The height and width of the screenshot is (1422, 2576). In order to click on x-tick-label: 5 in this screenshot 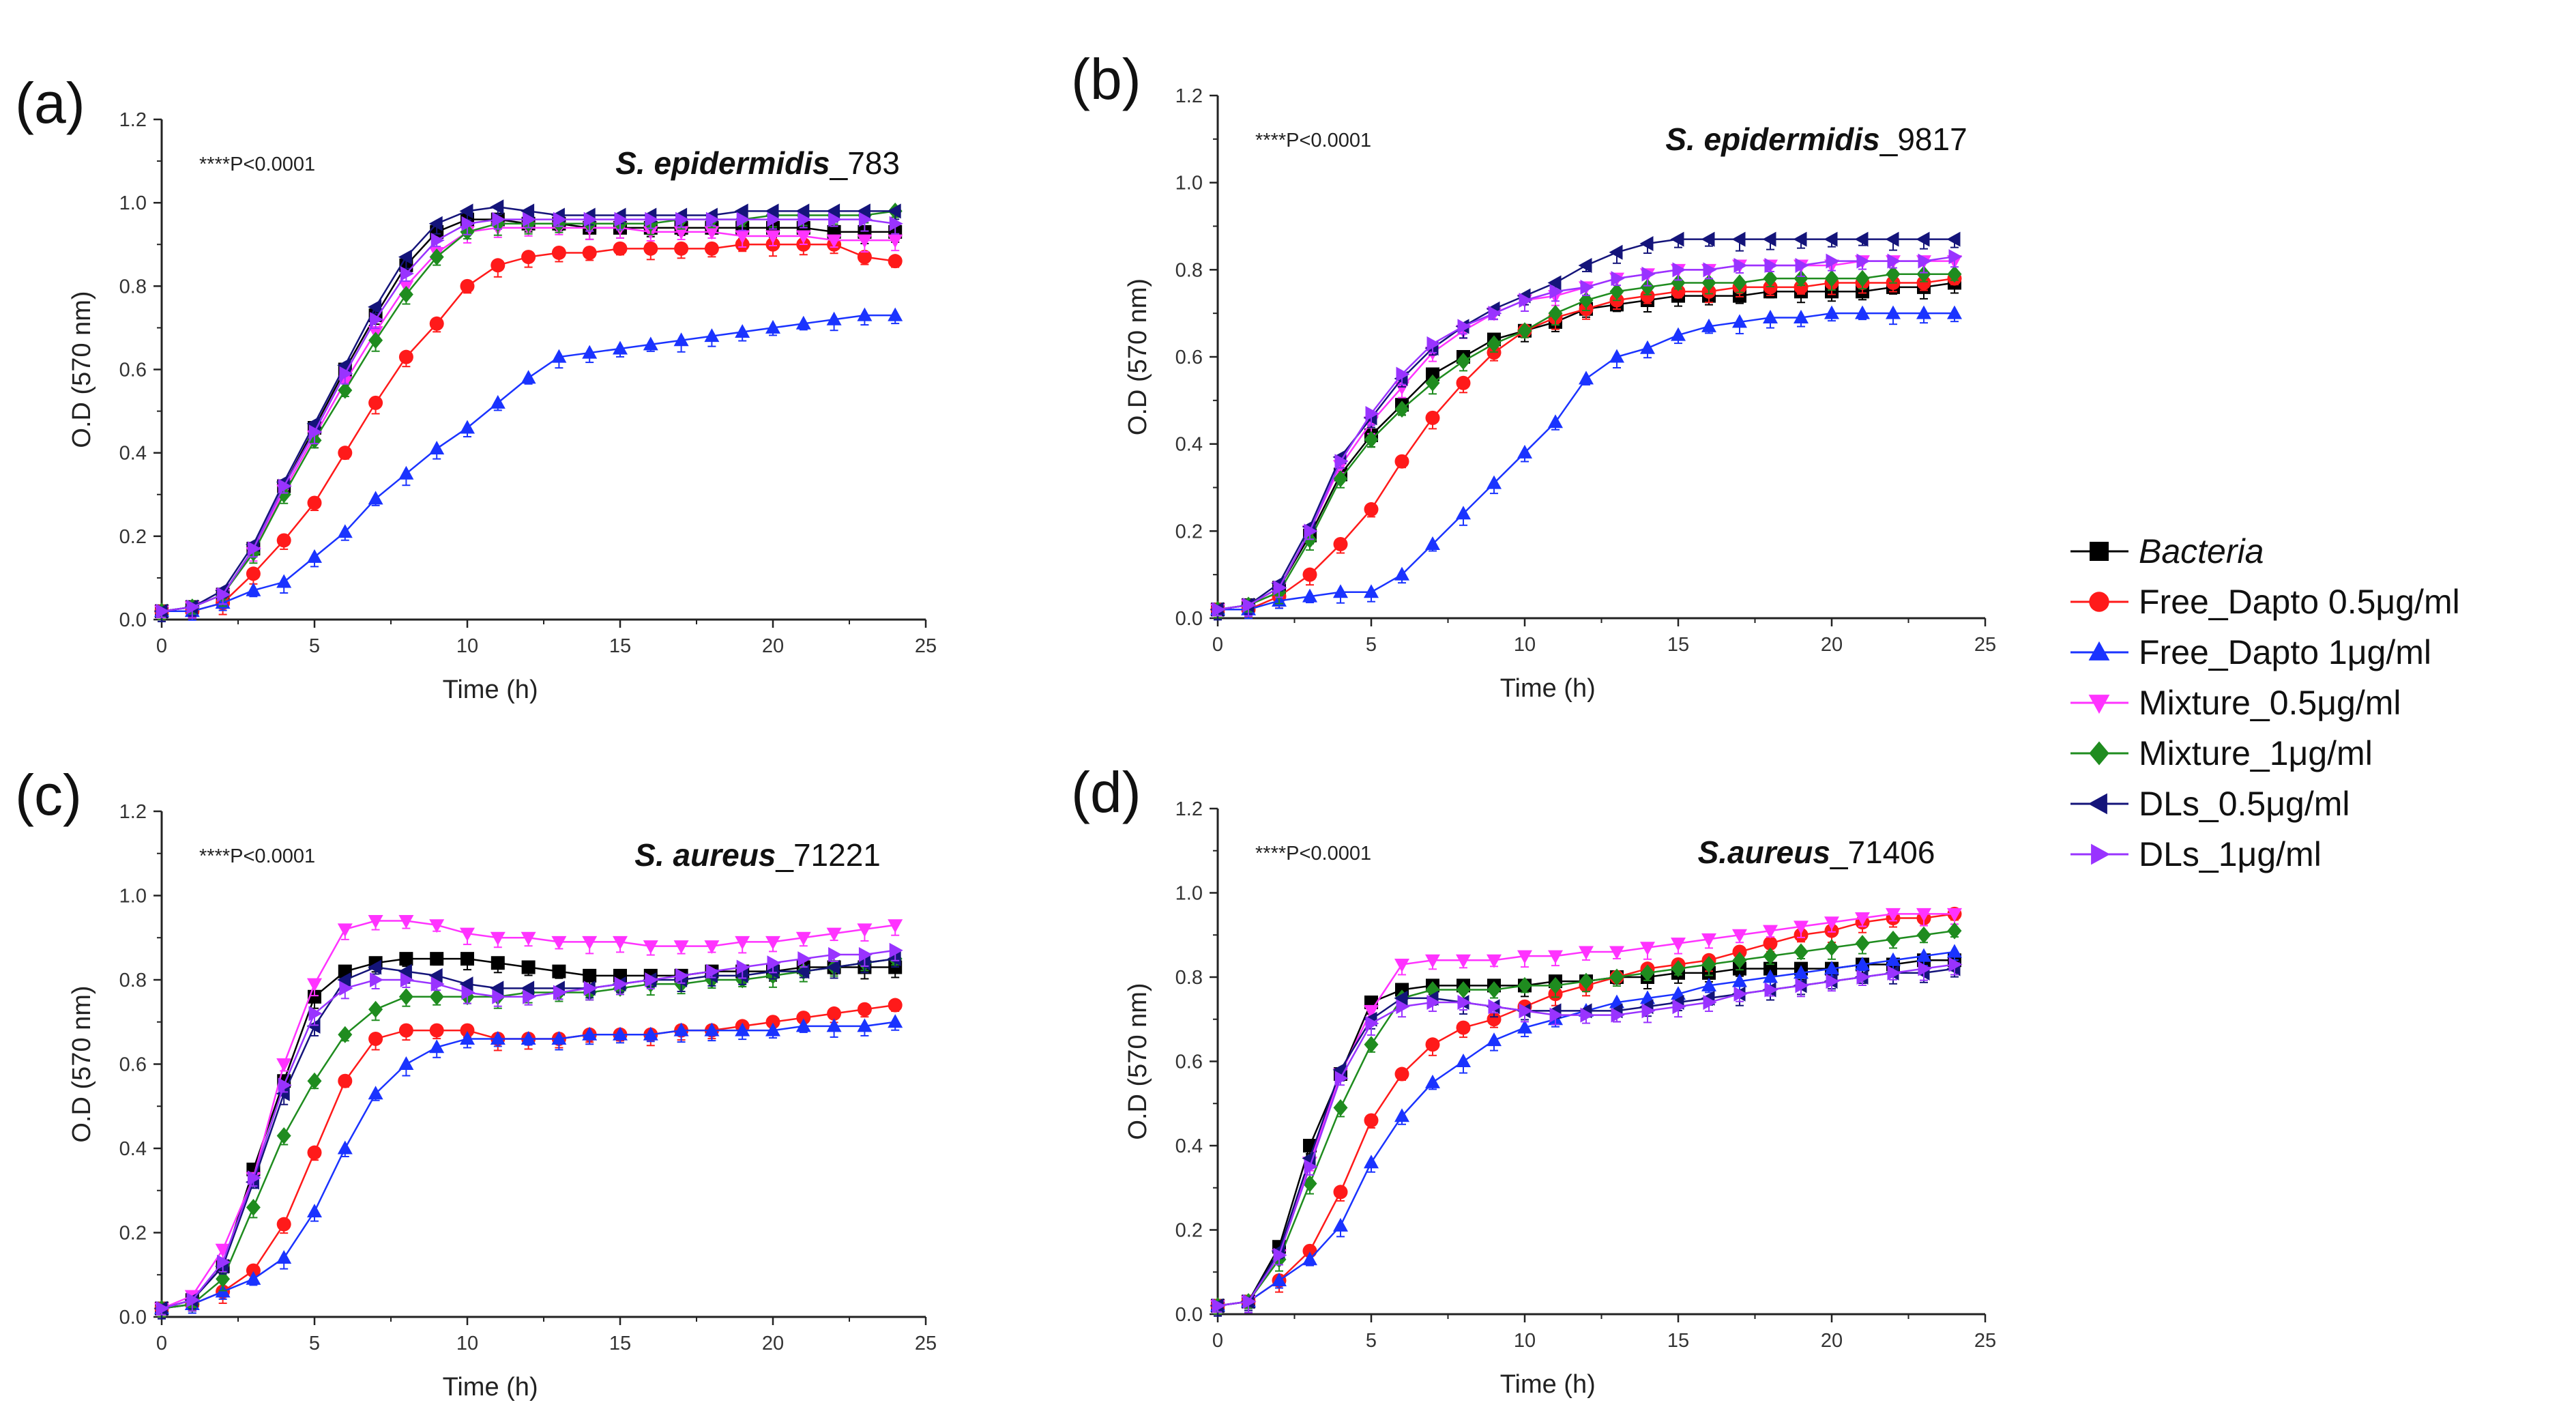, I will do `click(314, 1343)`.